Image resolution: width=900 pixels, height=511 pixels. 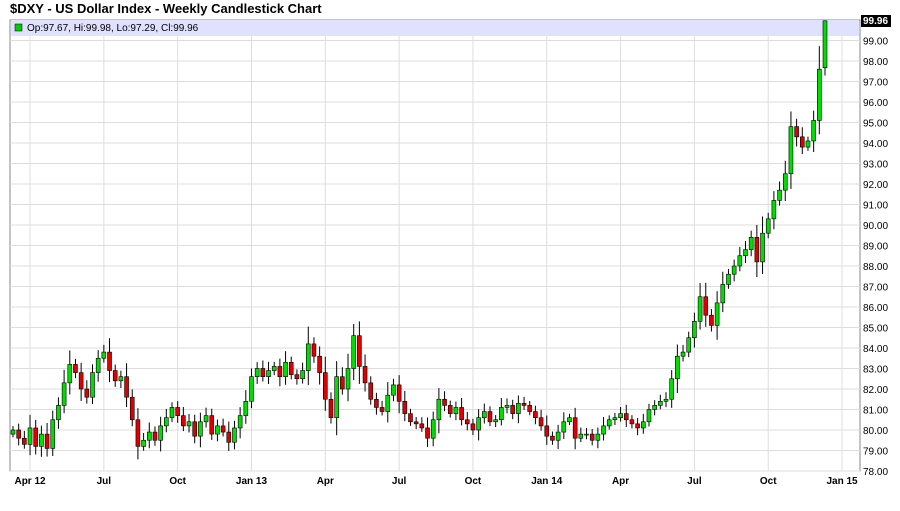 What do you see at coordinates (875, 247) in the screenshot?
I see `y-tick-label: 89.00` at bounding box center [875, 247].